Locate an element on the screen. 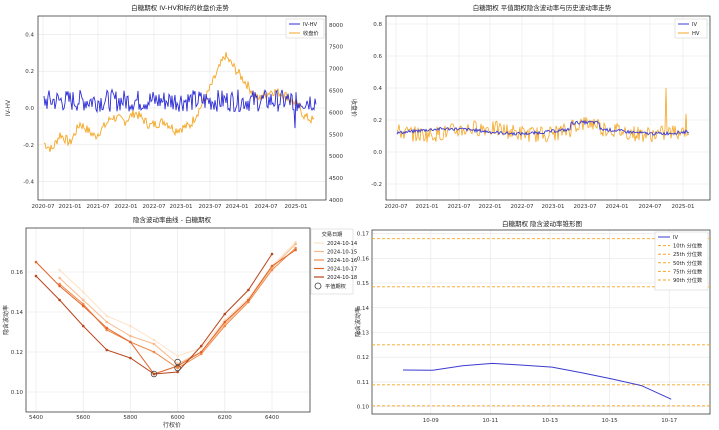  p1-y2tick: 5500 is located at coordinates (336, 135).